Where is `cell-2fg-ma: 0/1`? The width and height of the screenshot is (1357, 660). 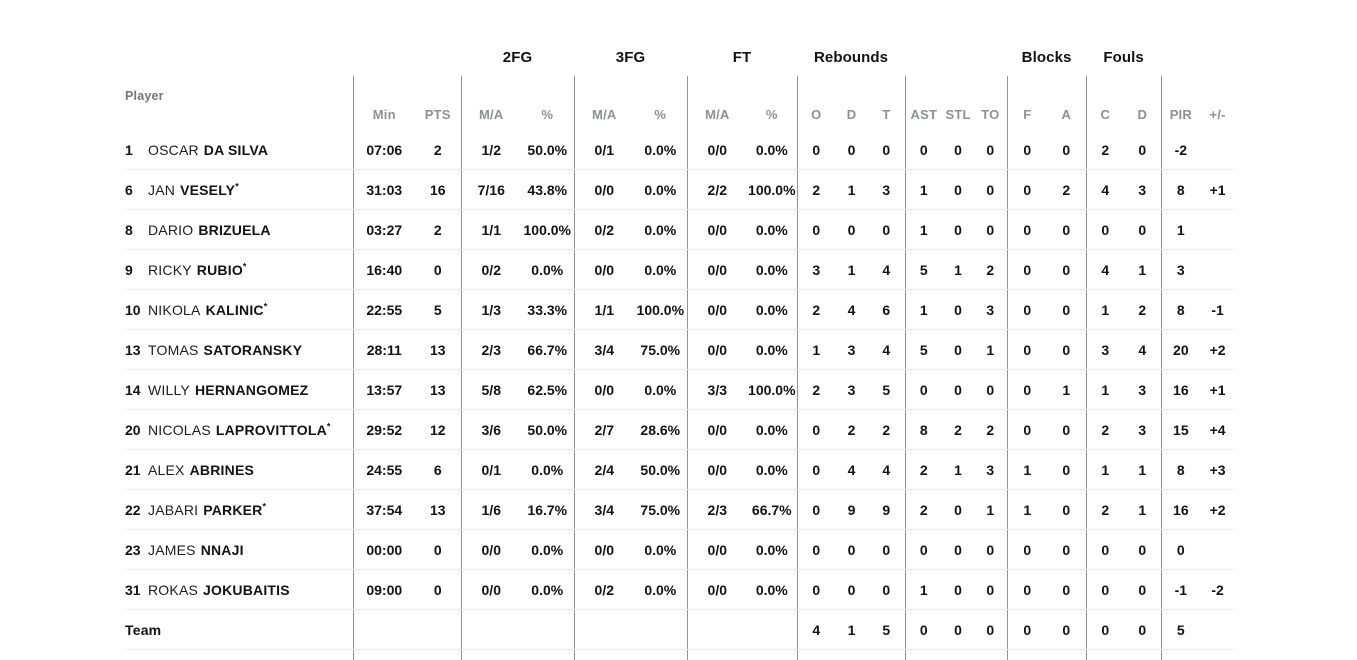
cell-2fg-ma: 0/1 is located at coordinates (490, 469).